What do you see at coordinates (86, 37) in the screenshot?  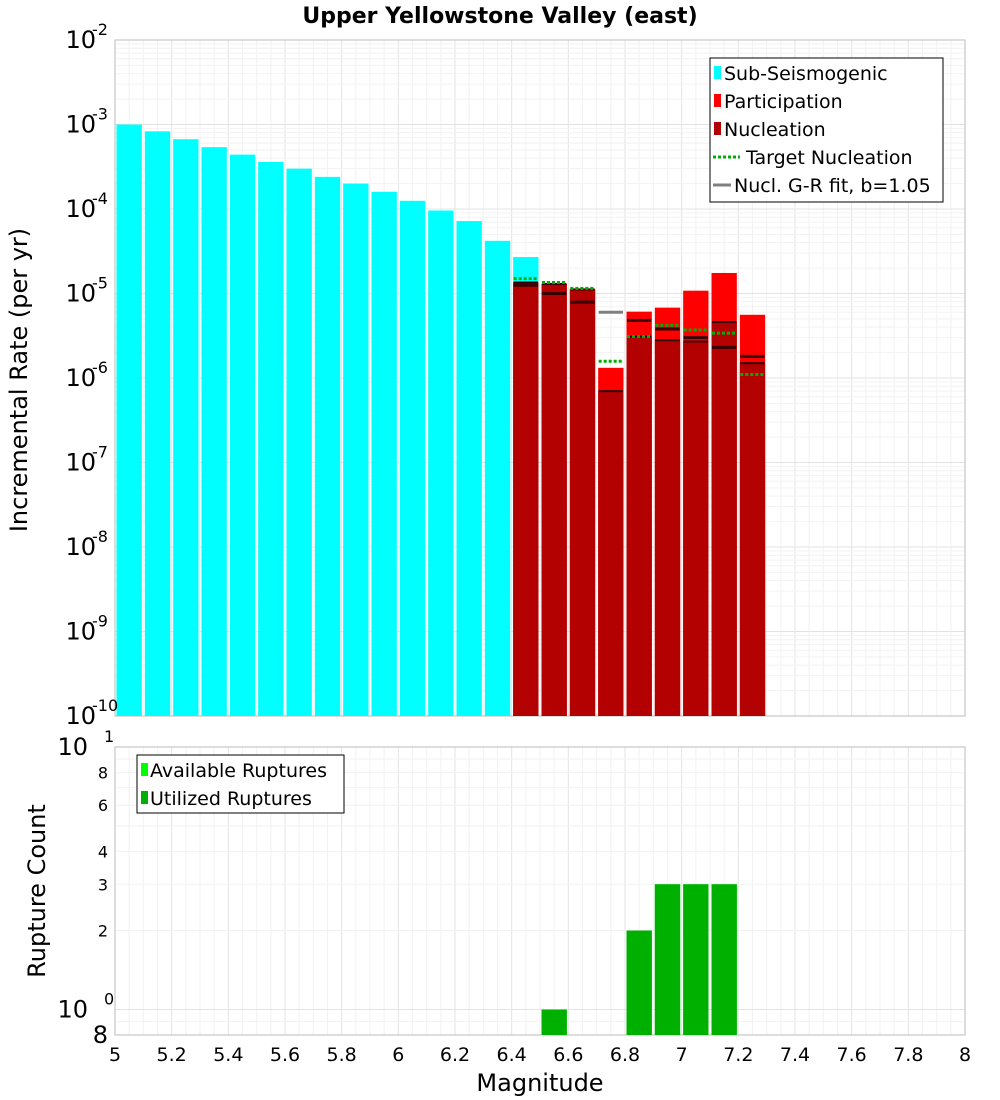 I see `y-tick-label: 10⁻²` at bounding box center [86, 37].